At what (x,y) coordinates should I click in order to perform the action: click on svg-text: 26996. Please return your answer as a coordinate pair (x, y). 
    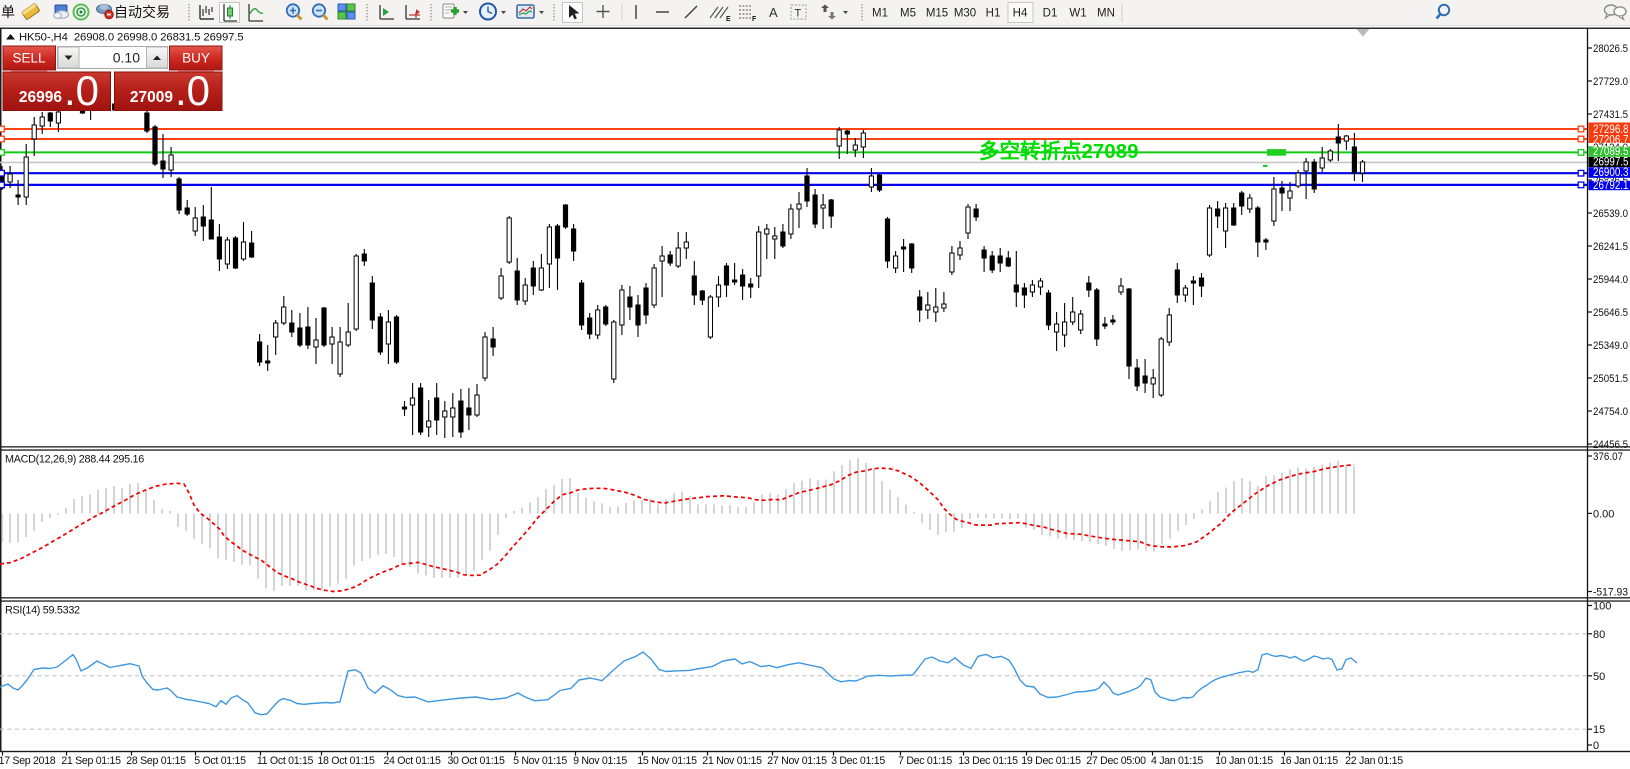
    Looking at the image, I should click on (40, 97).